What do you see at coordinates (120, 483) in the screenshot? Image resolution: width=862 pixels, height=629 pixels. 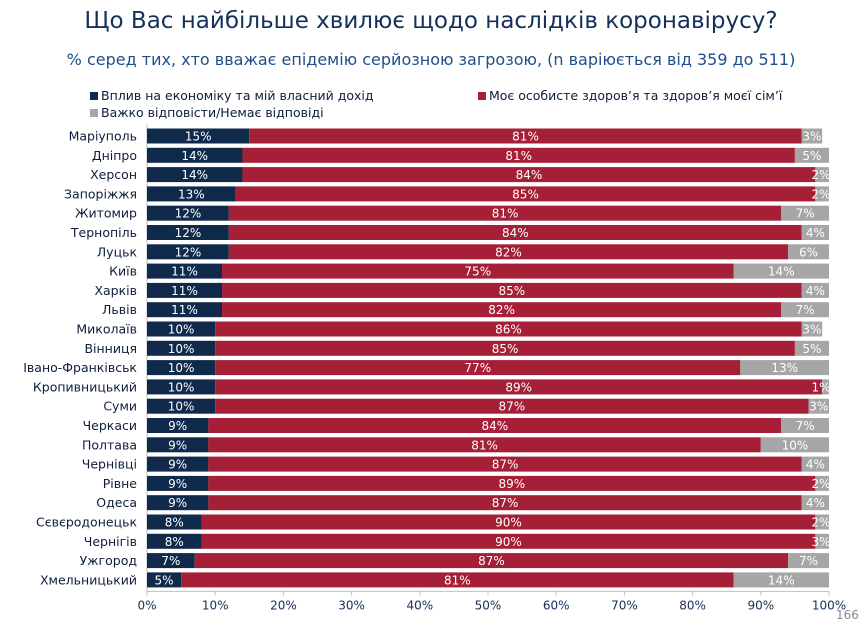 I see `category-label: Рівне` at bounding box center [120, 483].